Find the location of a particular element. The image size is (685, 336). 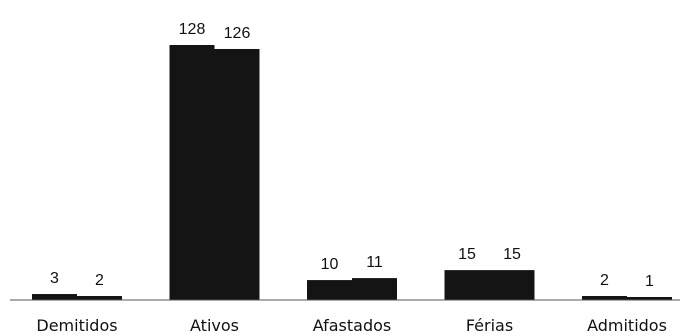

category-label-demitidos: Demitidos is located at coordinates (76, 325).